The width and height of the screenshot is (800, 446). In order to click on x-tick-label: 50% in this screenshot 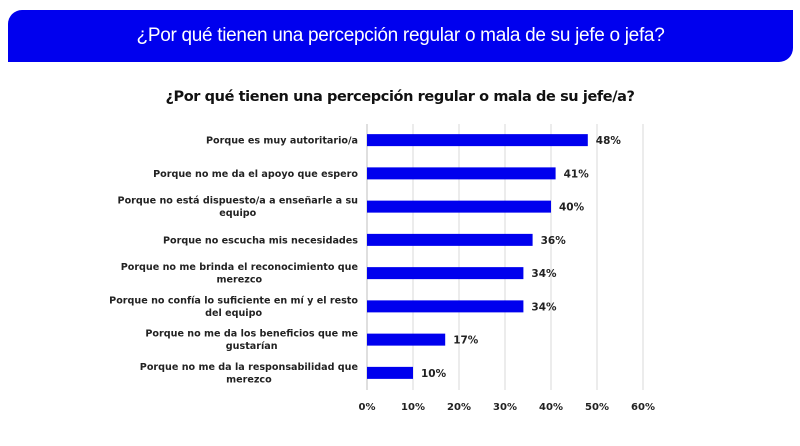, I will do `click(597, 407)`.